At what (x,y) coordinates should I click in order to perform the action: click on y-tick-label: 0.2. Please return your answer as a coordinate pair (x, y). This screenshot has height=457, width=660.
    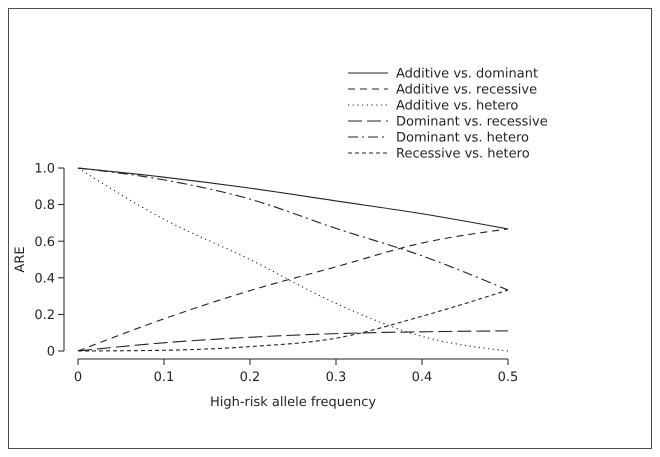
    Looking at the image, I should click on (44, 315).